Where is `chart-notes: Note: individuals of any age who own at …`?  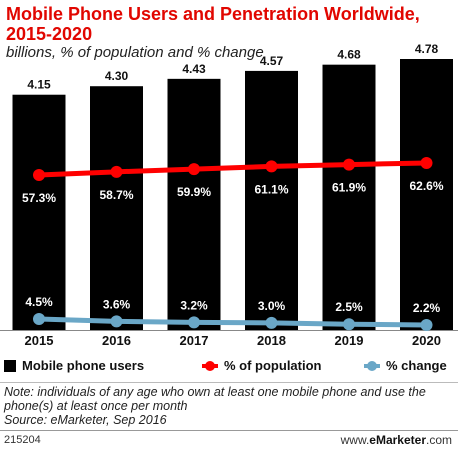
chart-notes: Note: individuals of any age who own at … is located at coordinates (229, 406).